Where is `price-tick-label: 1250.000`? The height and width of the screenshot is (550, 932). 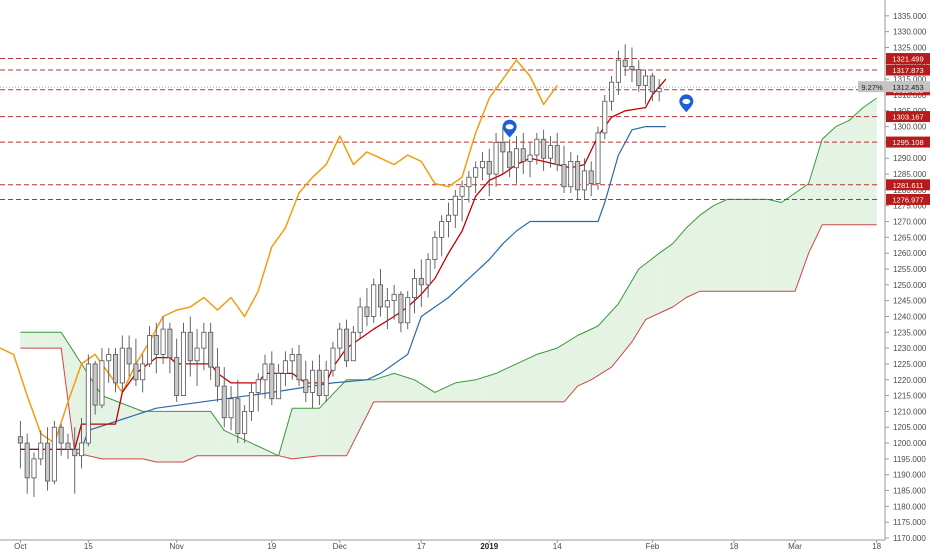 price-tick-label: 1250.000 is located at coordinates (910, 285).